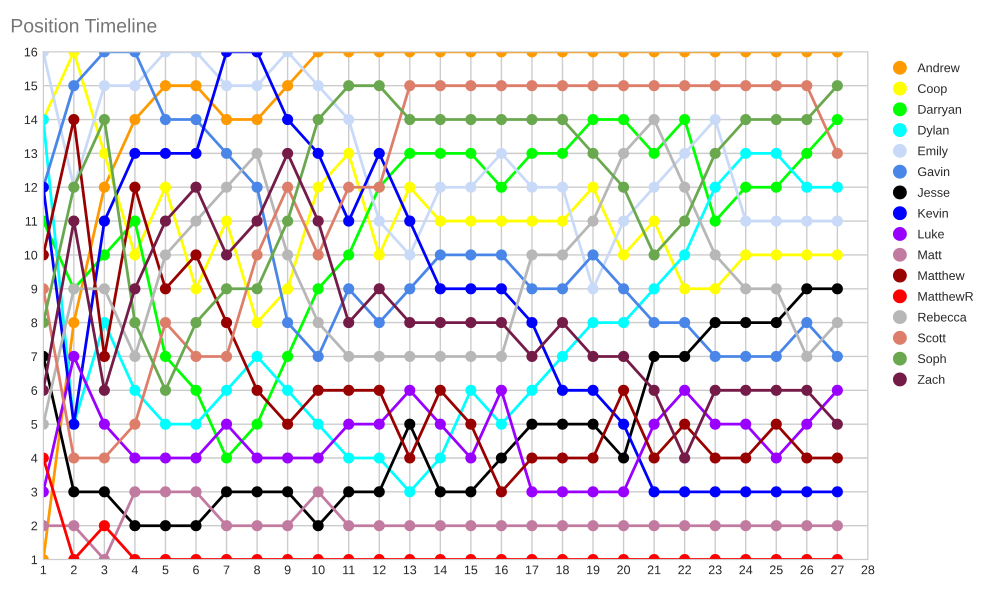 The image size is (984, 589). I want to click on x-tick-label: 15, so click(471, 570).